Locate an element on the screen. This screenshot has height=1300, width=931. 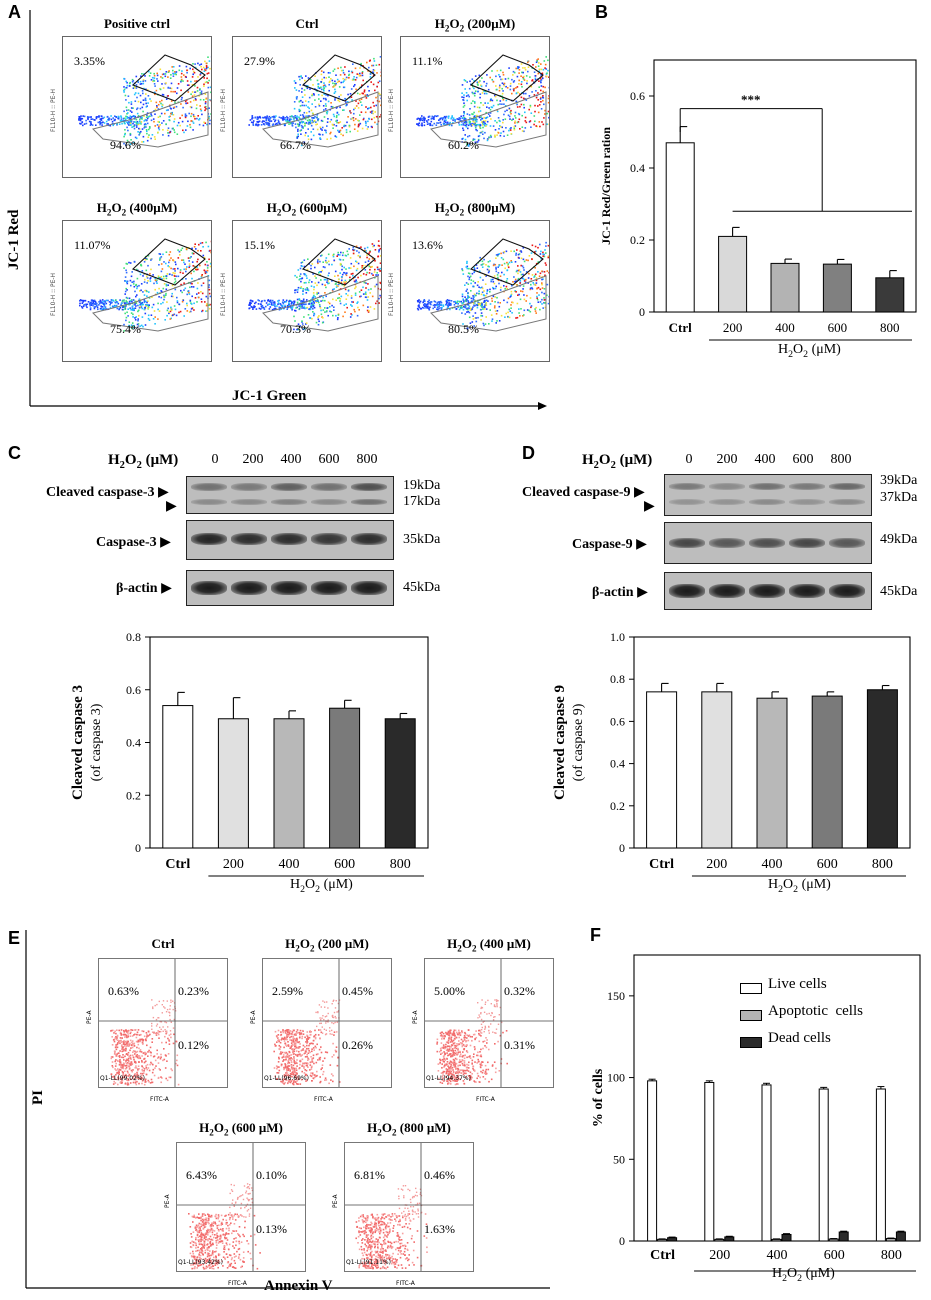
panel-e-q-ul: 5.00% is located at coordinates (449, 991).